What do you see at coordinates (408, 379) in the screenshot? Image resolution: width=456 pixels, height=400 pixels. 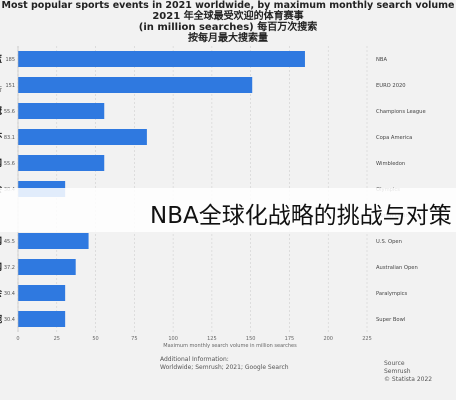 I see `source-copyright: © Statista 2022` at bounding box center [408, 379].